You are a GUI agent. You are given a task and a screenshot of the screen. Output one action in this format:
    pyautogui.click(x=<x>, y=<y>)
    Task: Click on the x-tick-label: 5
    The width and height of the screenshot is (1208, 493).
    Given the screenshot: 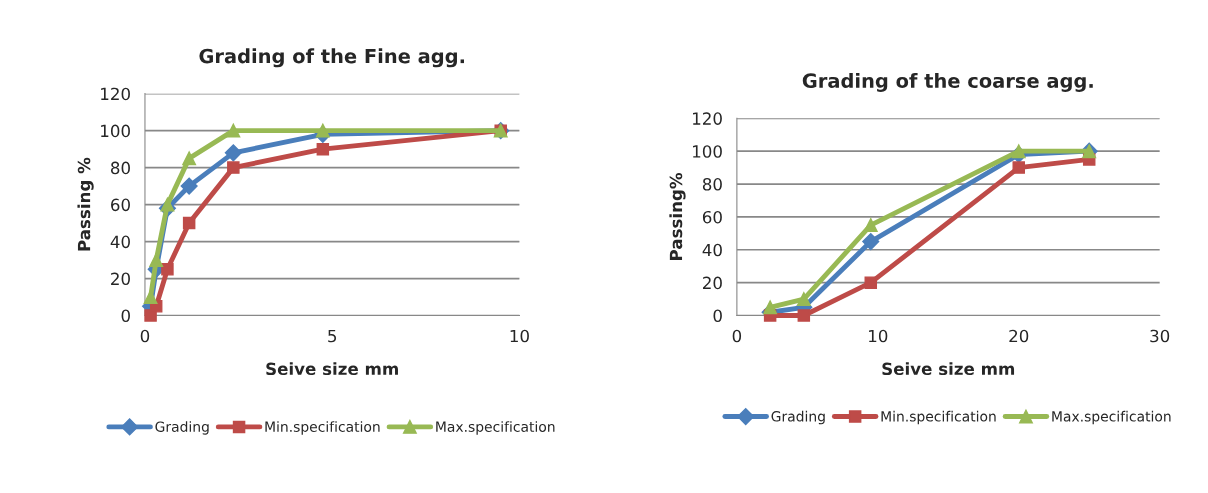 What is the action you would take?
    pyautogui.click(x=332, y=336)
    